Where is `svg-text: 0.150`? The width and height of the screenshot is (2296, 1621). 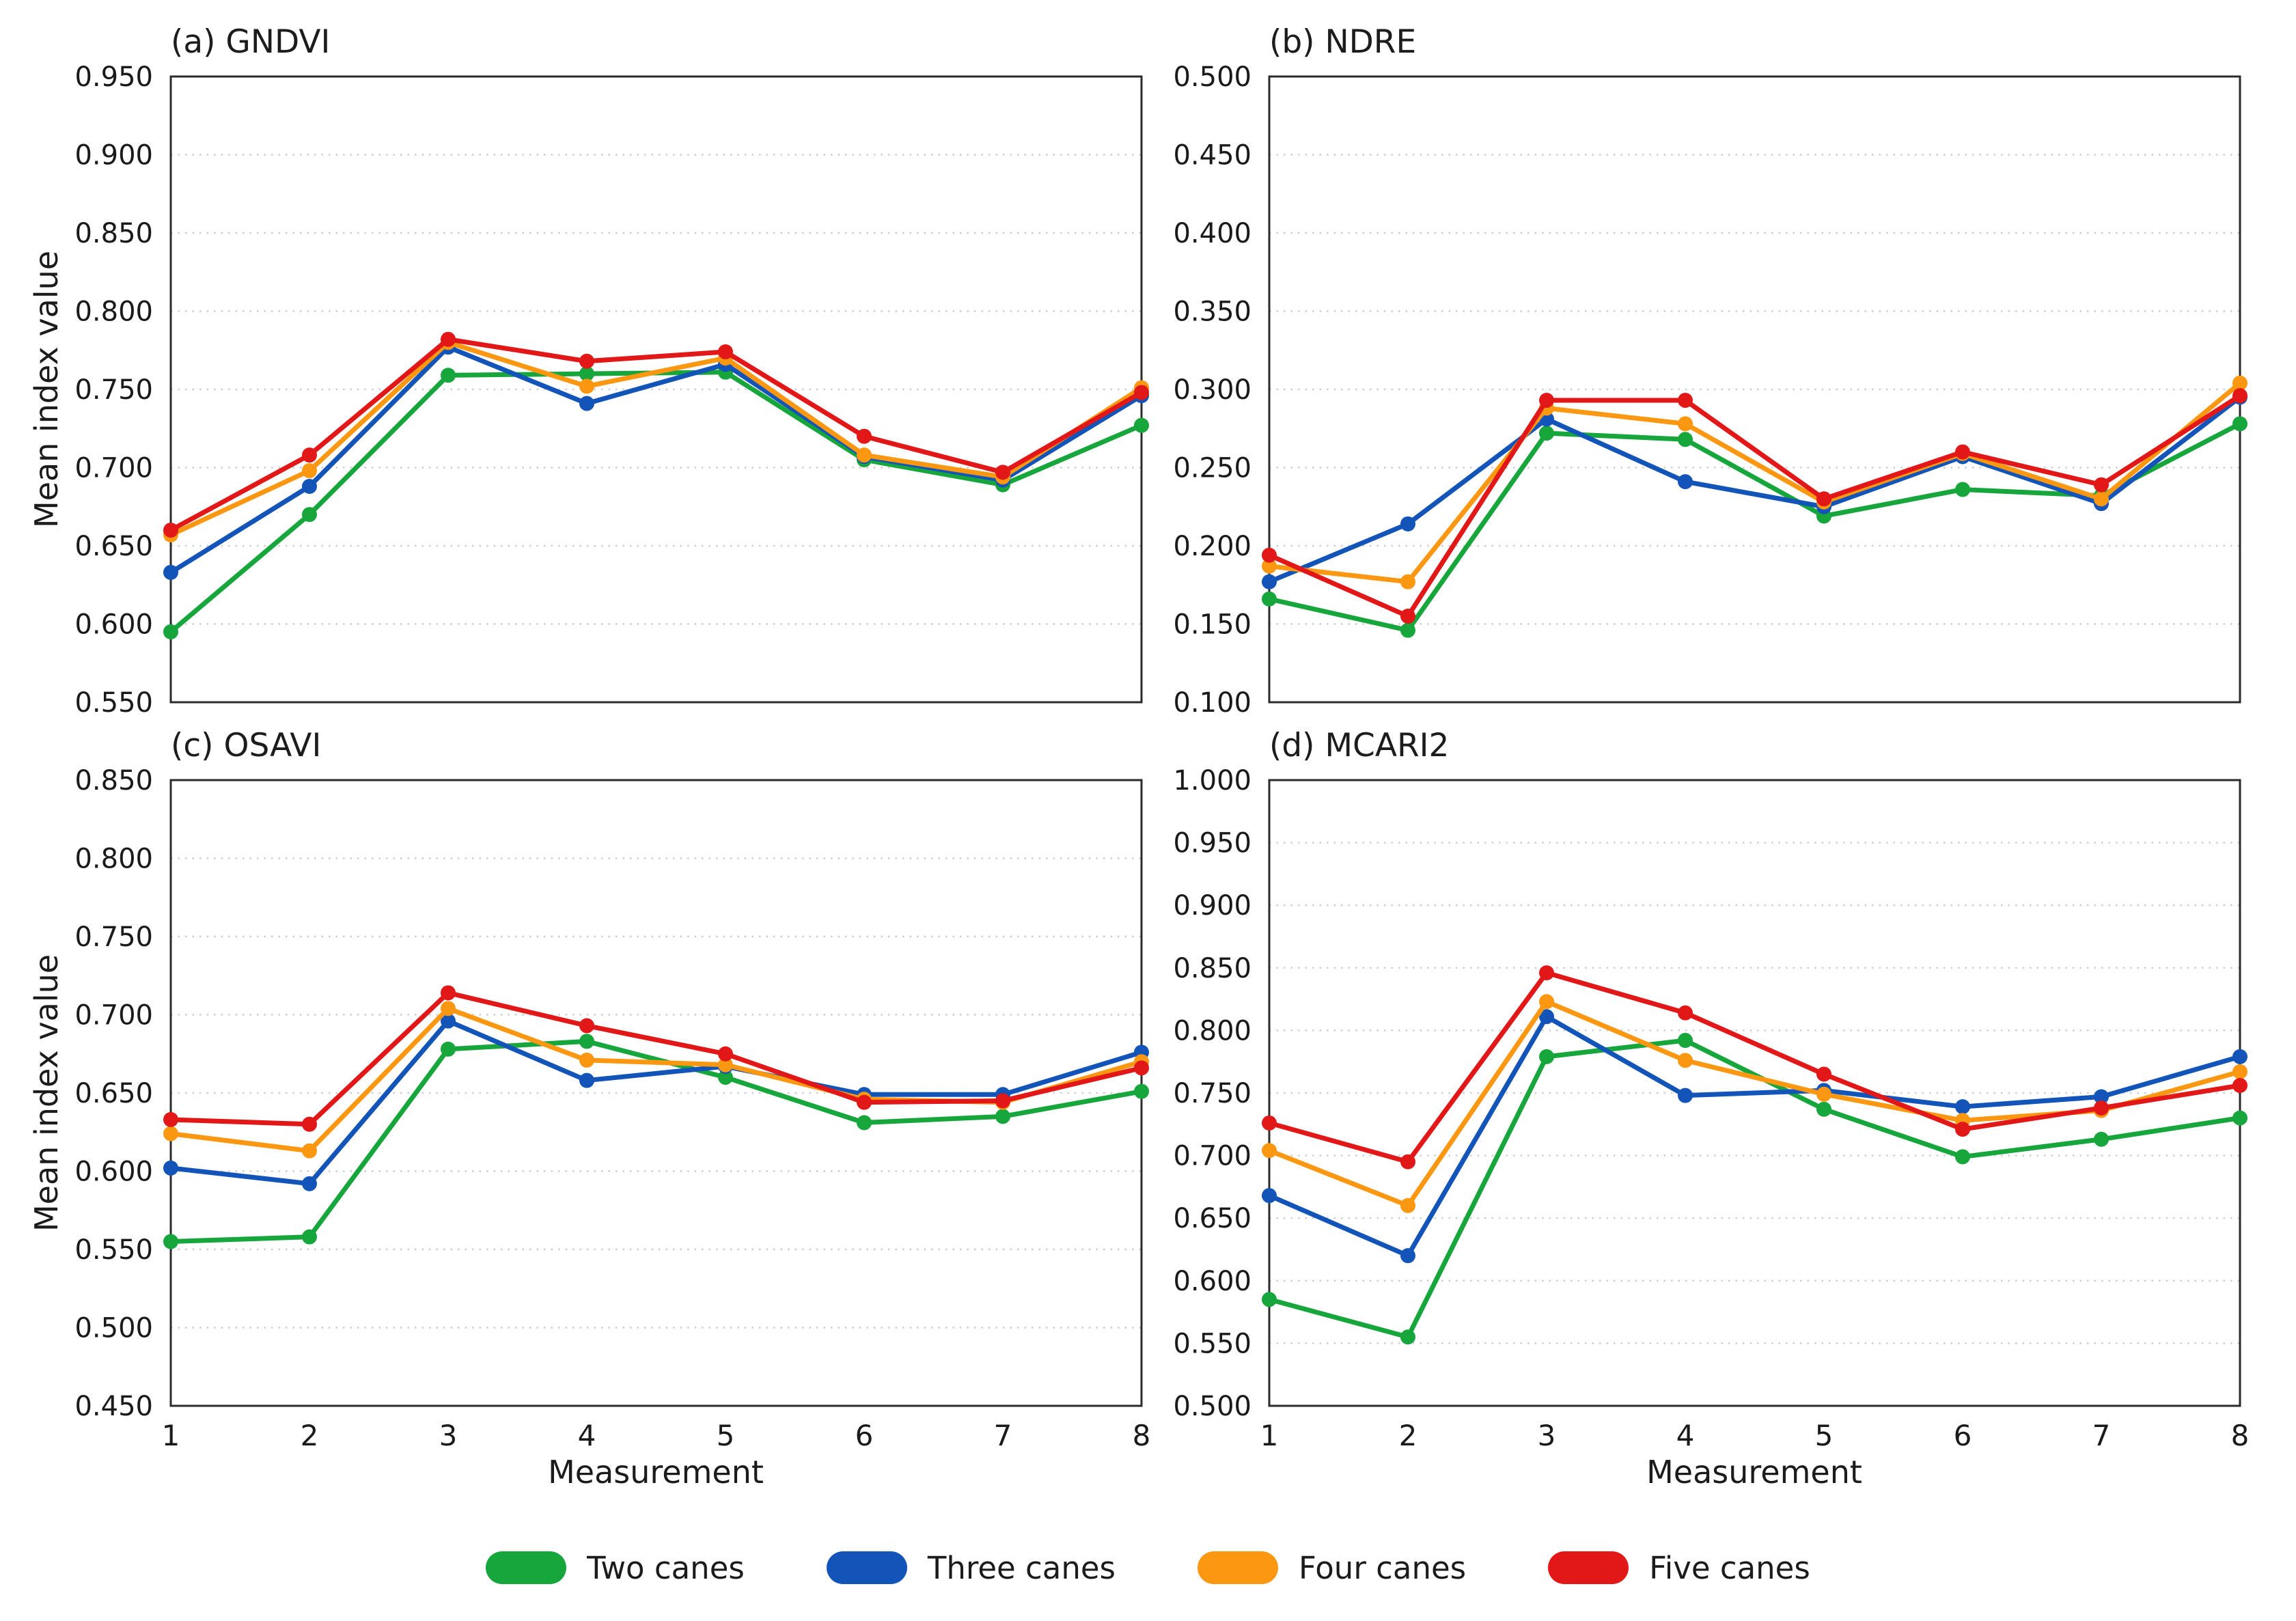
svg-text: 0.150 is located at coordinates (1212, 625).